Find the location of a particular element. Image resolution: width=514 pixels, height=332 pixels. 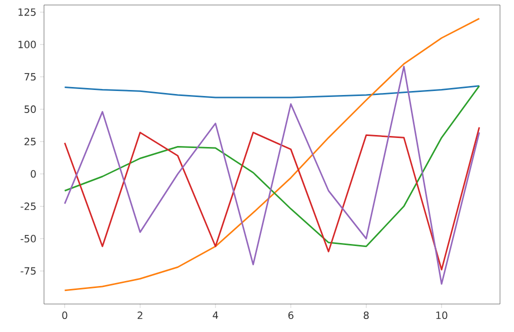

y-tick-label: 50 is located at coordinates (30, 109).